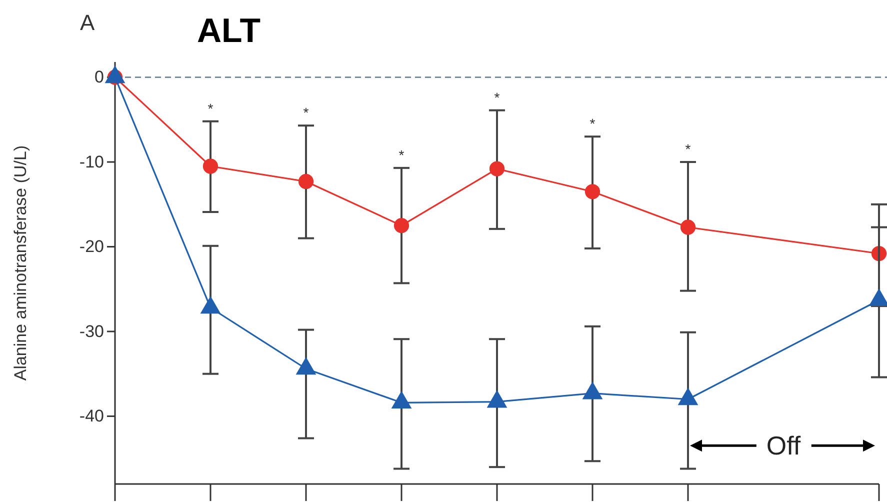 This screenshot has width=887, height=502. I want to click on y-axis-title: Alanine aminotransferase (U/L), so click(20, 263).